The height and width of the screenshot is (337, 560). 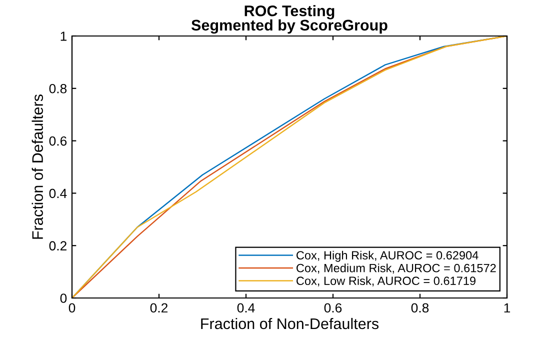 What do you see at coordinates (57, 246) in the screenshot?
I see `y-tick-label: 0.2` at bounding box center [57, 246].